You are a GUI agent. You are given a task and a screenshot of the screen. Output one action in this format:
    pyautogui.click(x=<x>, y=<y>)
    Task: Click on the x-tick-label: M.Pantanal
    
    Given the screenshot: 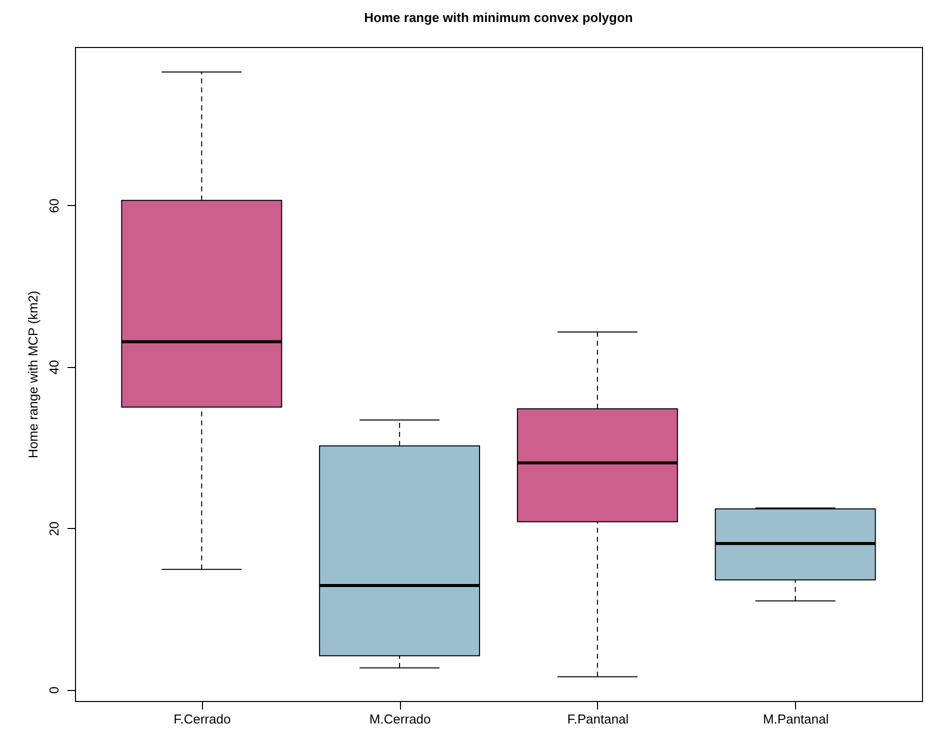 What is the action you would take?
    pyautogui.click(x=795, y=719)
    